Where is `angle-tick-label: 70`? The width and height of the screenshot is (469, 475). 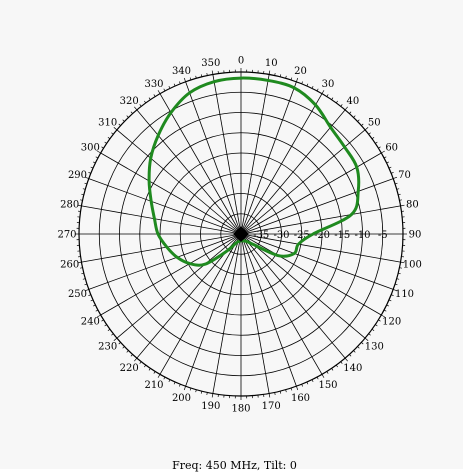
angle-tick-label: 70 is located at coordinates (404, 175).